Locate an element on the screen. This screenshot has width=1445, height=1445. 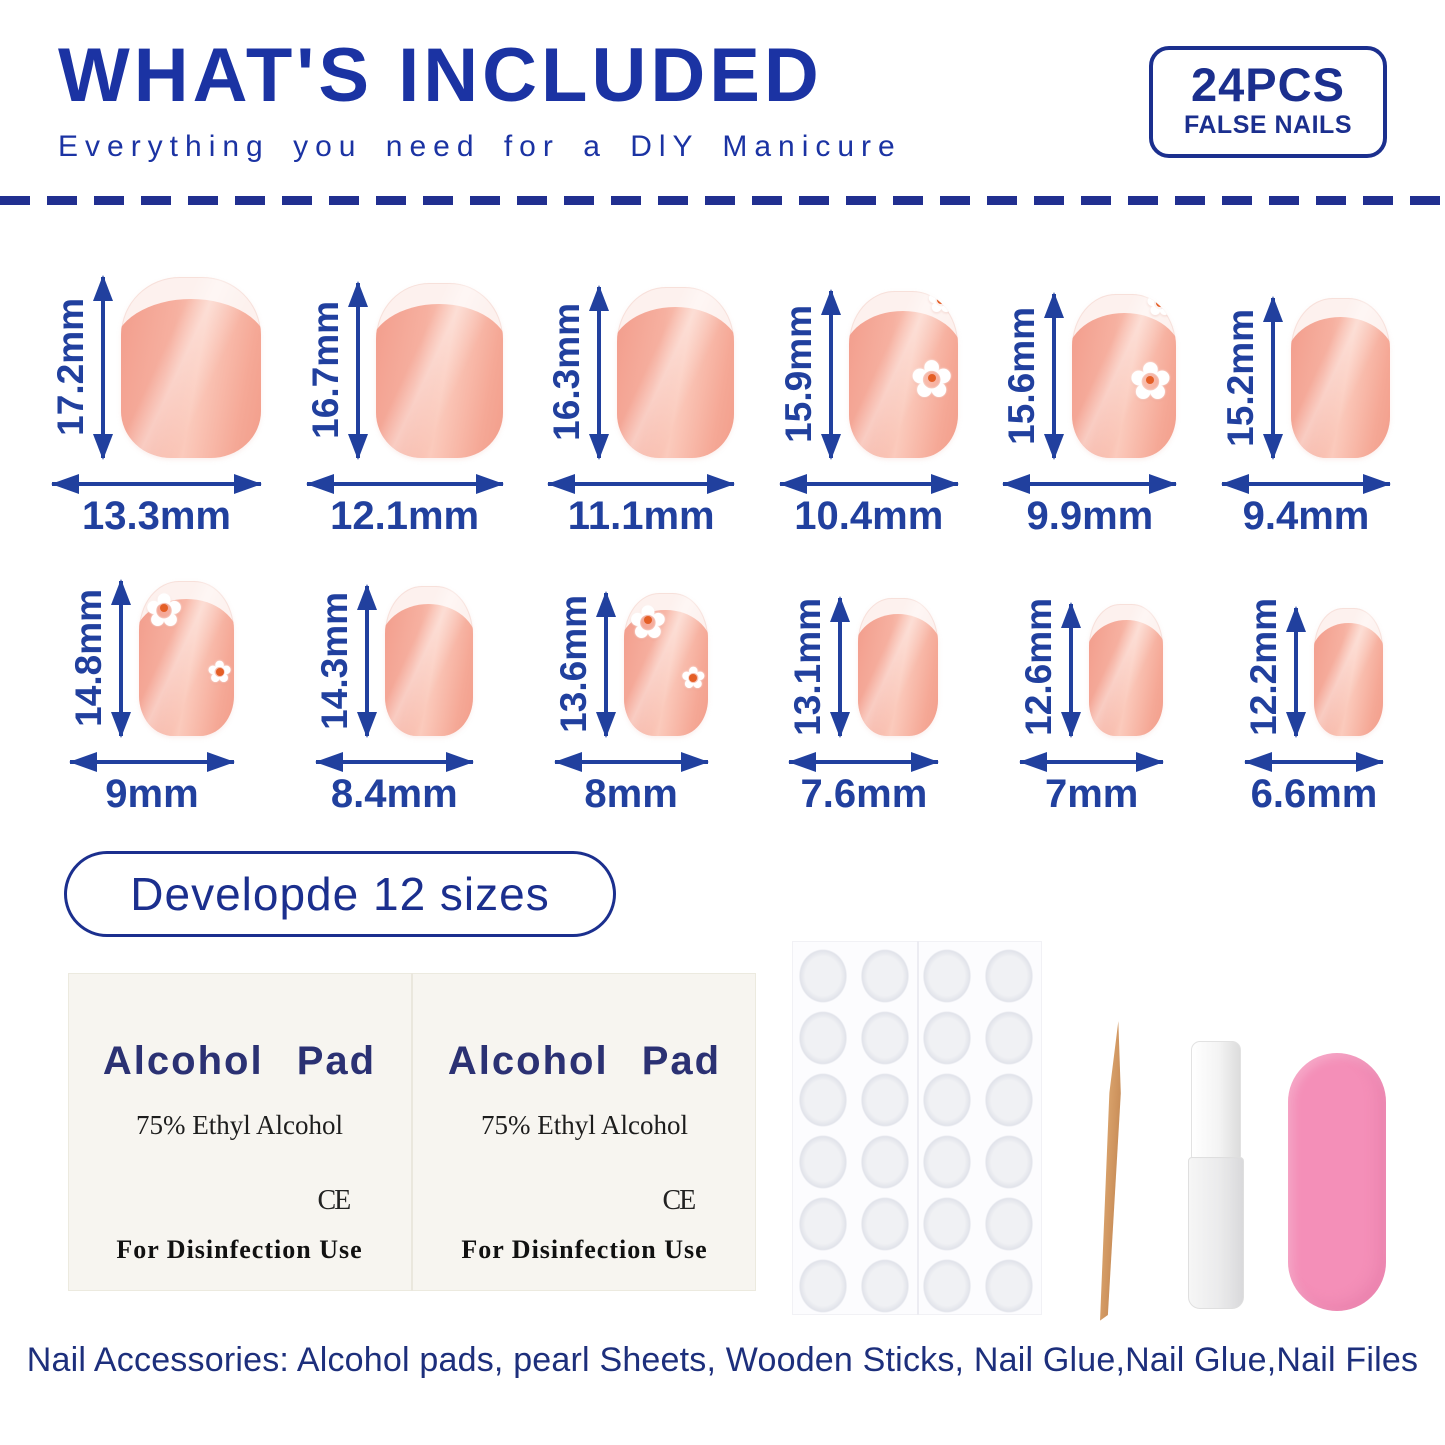
nail-size-item: 14.3mm 8.4mm is located at coordinates (393, 701).